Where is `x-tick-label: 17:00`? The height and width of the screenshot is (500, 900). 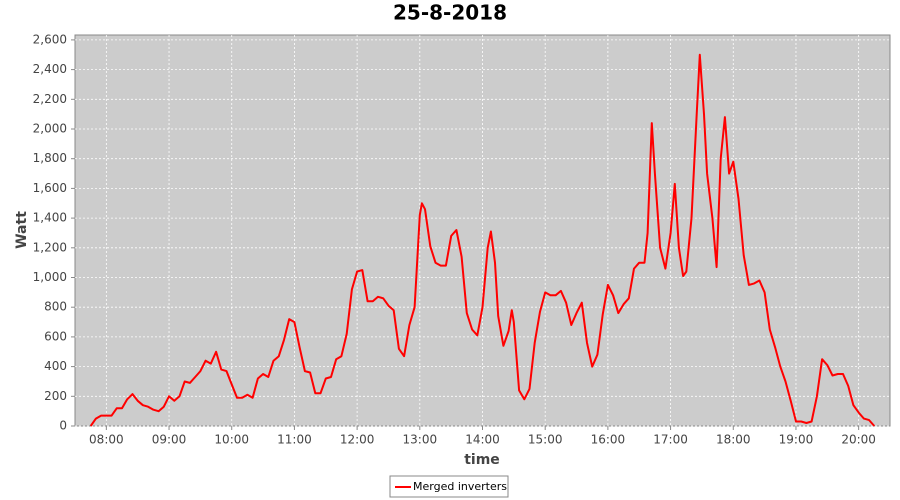 x-tick-label: 17:00 is located at coordinates (670, 440).